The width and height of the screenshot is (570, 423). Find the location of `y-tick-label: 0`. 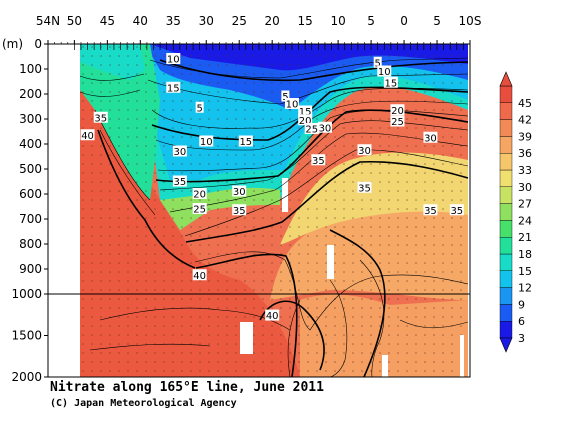

y-tick-label: 0 is located at coordinates (38, 44).